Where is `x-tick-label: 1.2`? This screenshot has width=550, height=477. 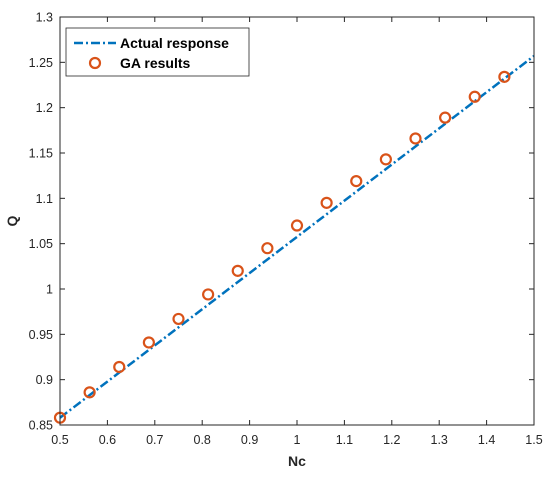 x-tick-label: 1.2 is located at coordinates (391, 440).